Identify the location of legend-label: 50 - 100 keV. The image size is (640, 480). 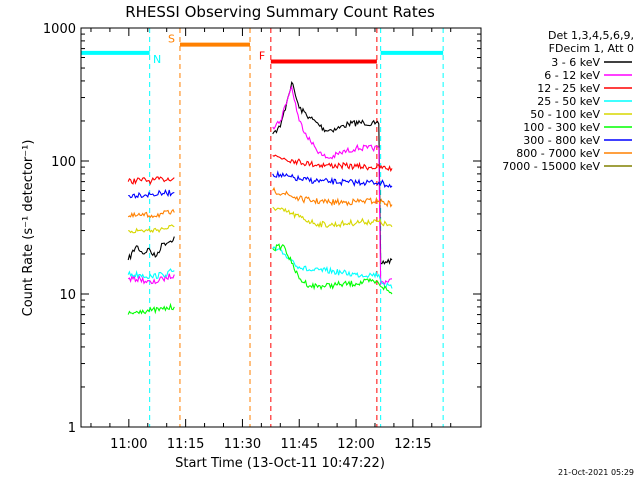
(565, 114).